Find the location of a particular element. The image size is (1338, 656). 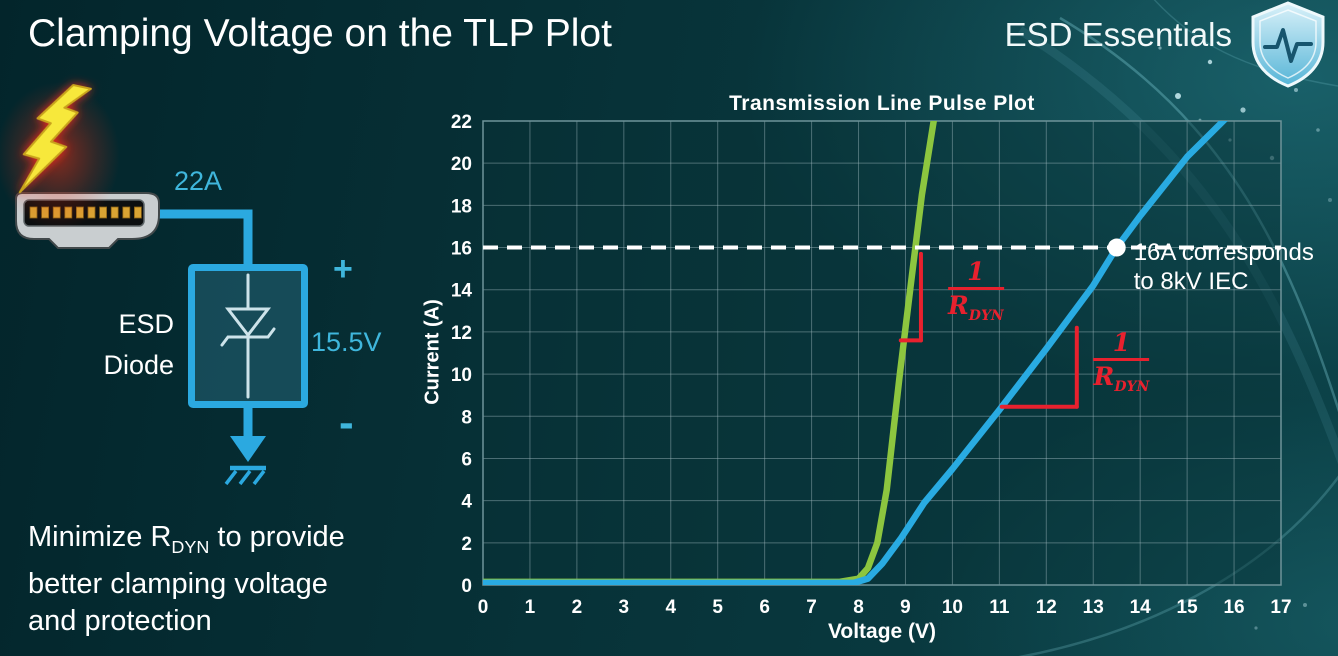

svg-text: 1 is located at coordinates (530, 607).